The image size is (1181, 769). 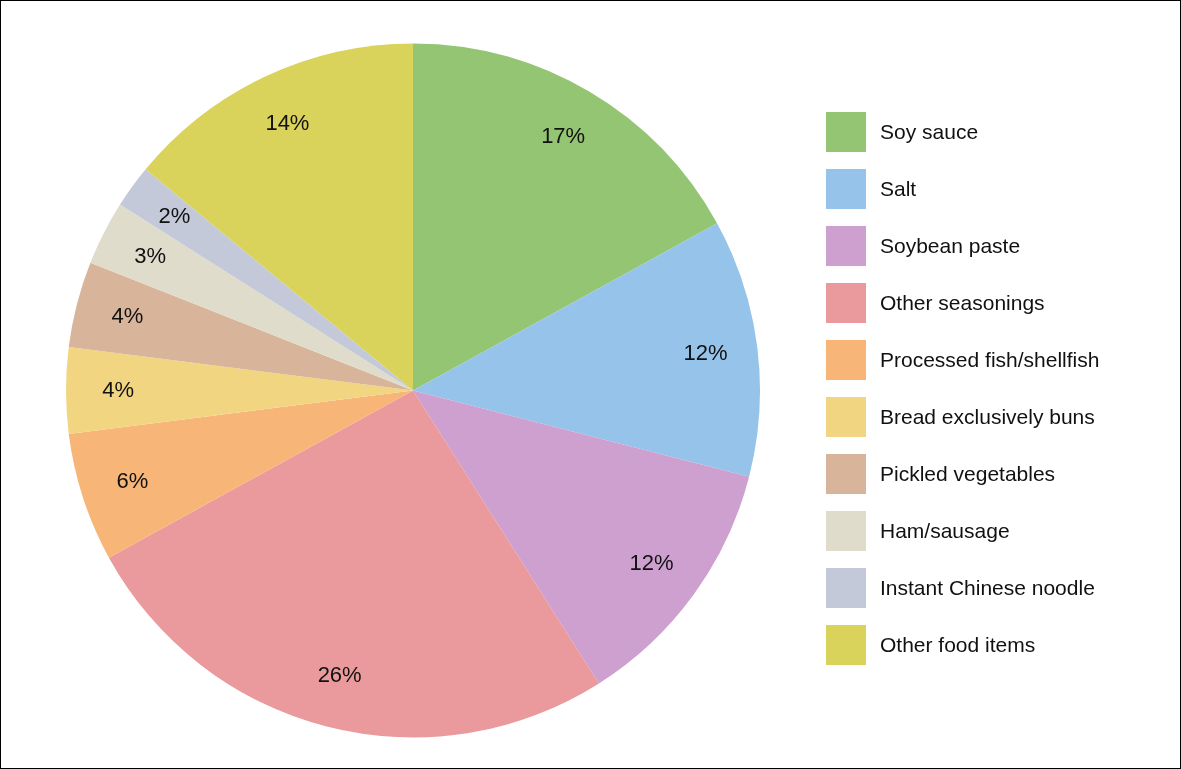 I want to click on legend-label: Processed fish/shellfish, so click(x=990, y=360).